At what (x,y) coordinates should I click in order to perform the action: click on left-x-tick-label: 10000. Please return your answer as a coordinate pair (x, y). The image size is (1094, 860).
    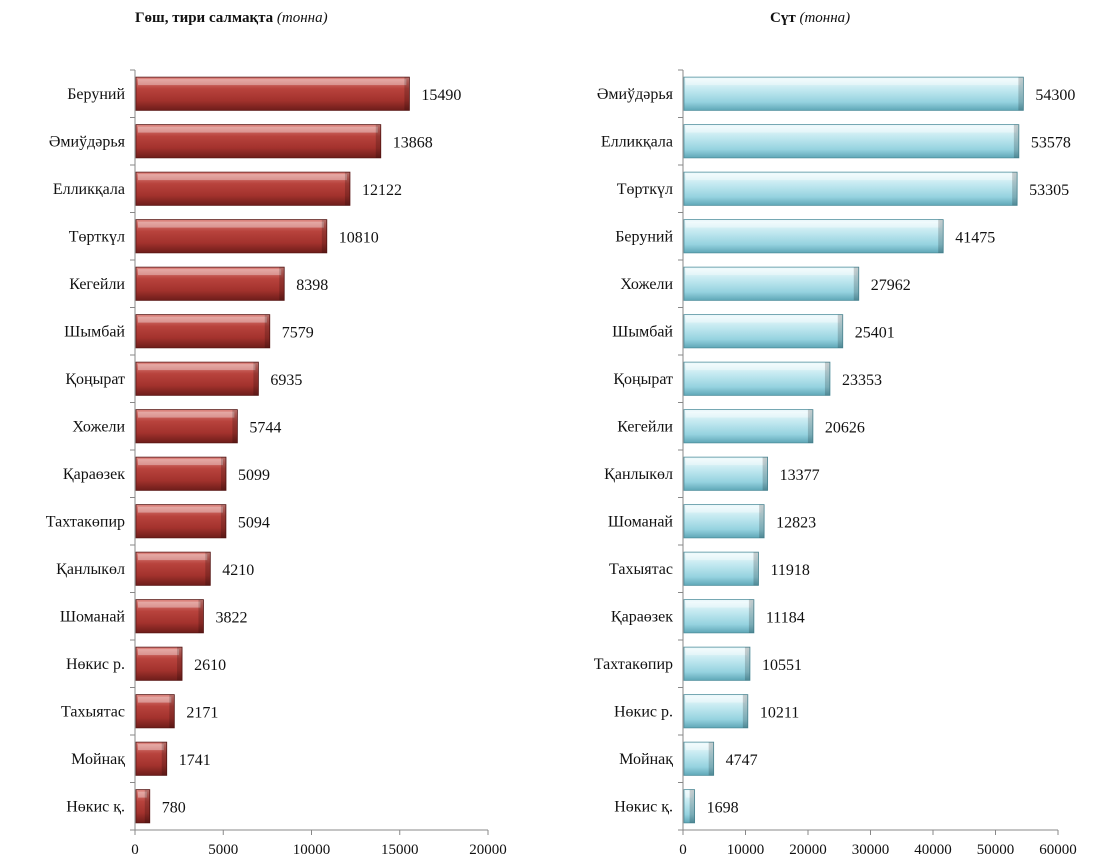
    Looking at the image, I should click on (312, 850).